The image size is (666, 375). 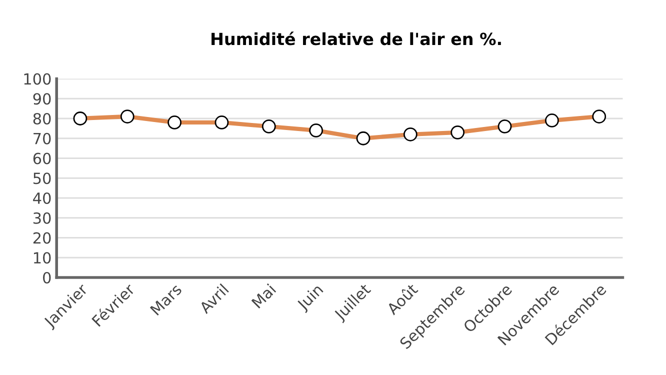 What do you see at coordinates (42, 198) in the screenshot?
I see `y-tick-label: 40` at bounding box center [42, 198].